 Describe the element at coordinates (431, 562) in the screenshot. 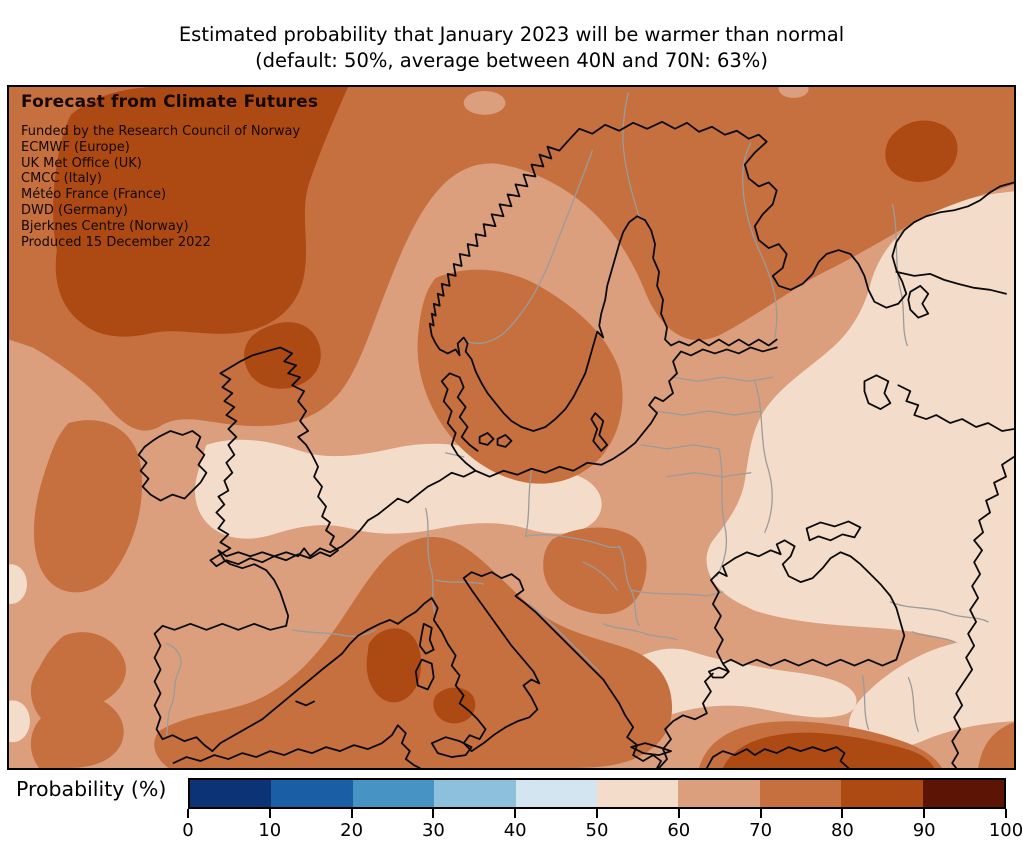

I see `border-rhine-alps` at that location.